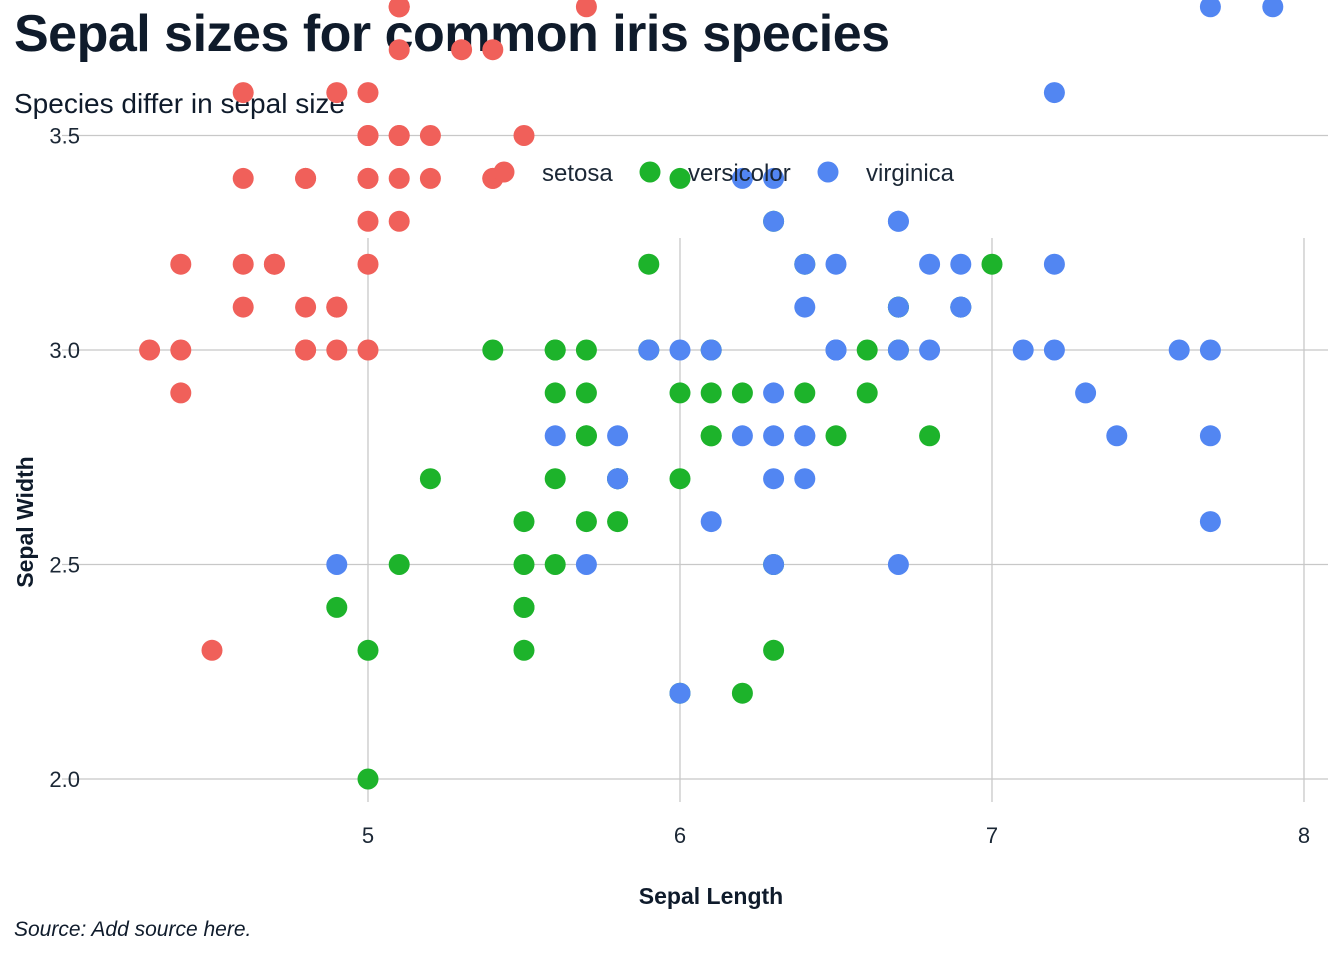  I want to click on y-tick-label: 3.5, so click(64, 136).